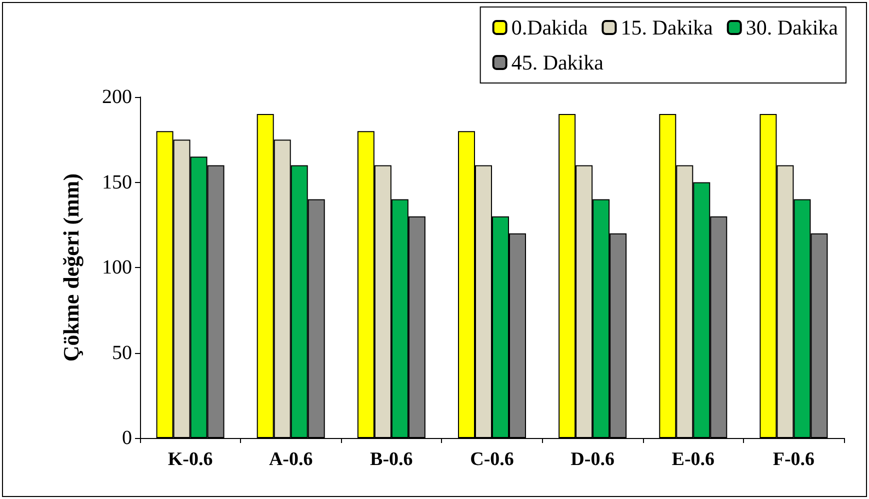  What do you see at coordinates (693, 459) in the screenshot?
I see `x-tick-label: E-0.6` at bounding box center [693, 459].